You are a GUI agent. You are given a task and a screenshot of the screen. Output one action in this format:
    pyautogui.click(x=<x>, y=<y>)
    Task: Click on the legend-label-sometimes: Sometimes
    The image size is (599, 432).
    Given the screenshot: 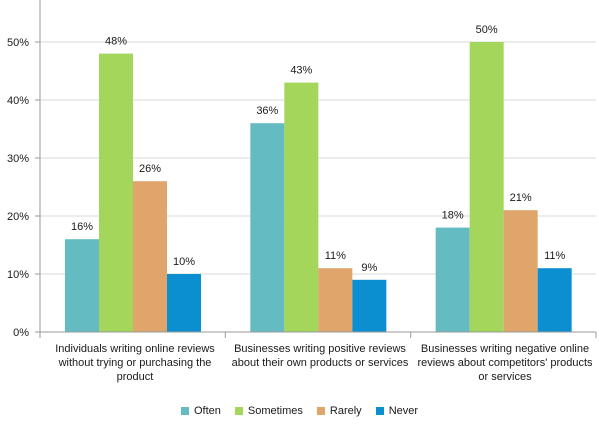 What is the action you would take?
    pyautogui.click(x=275, y=411)
    